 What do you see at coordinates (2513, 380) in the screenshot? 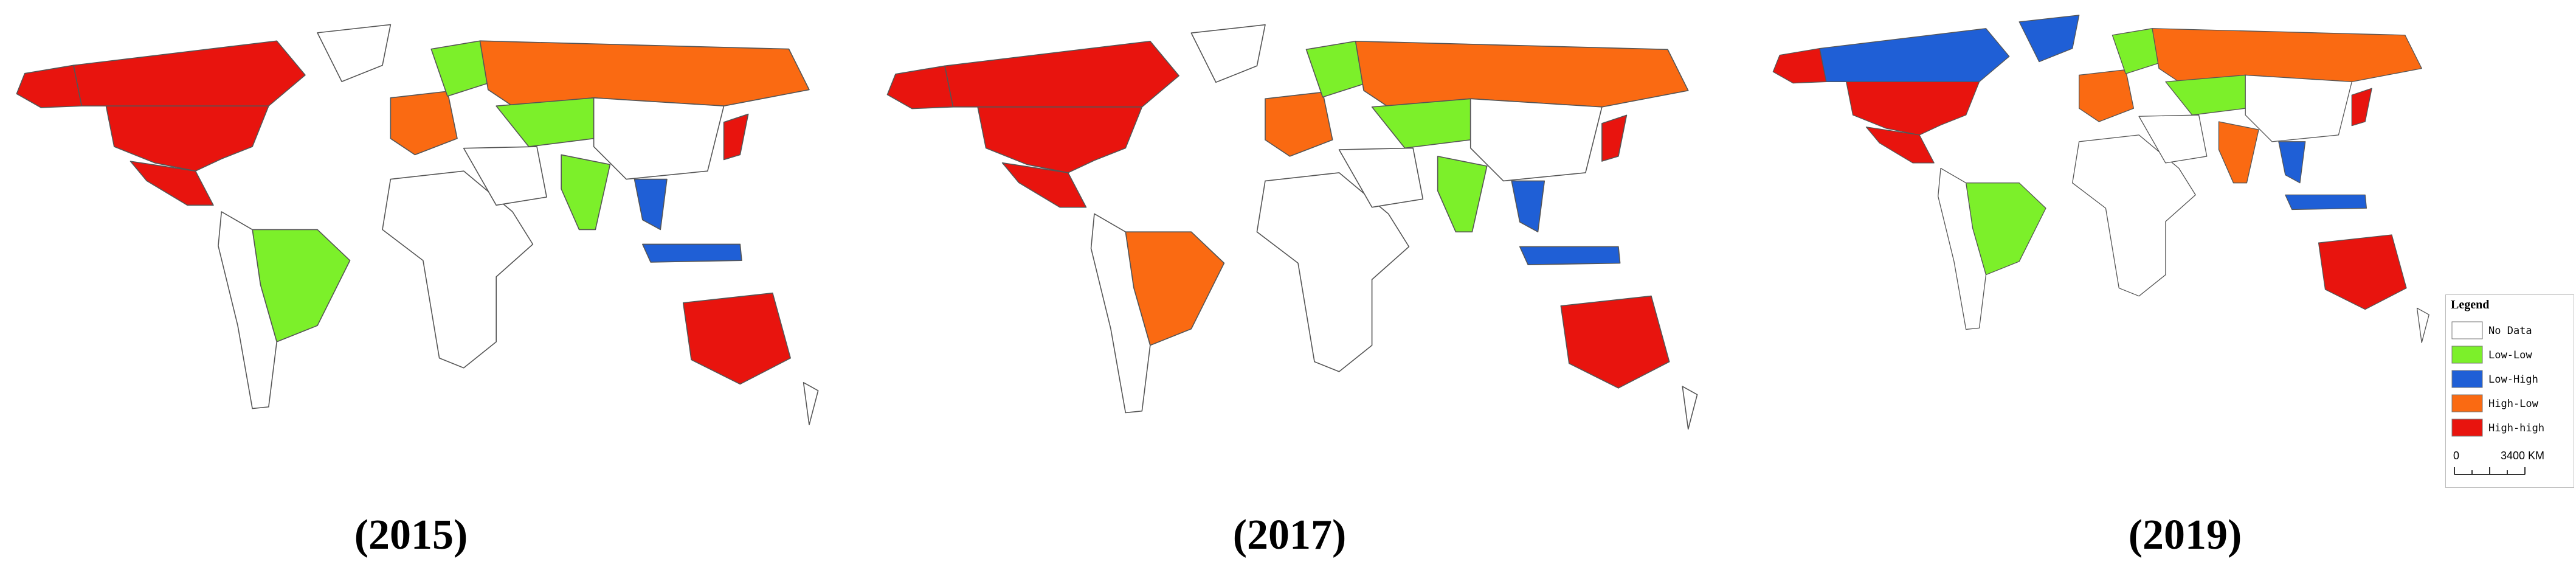
I see `legend-label: Low-High` at bounding box center [2513, 380].